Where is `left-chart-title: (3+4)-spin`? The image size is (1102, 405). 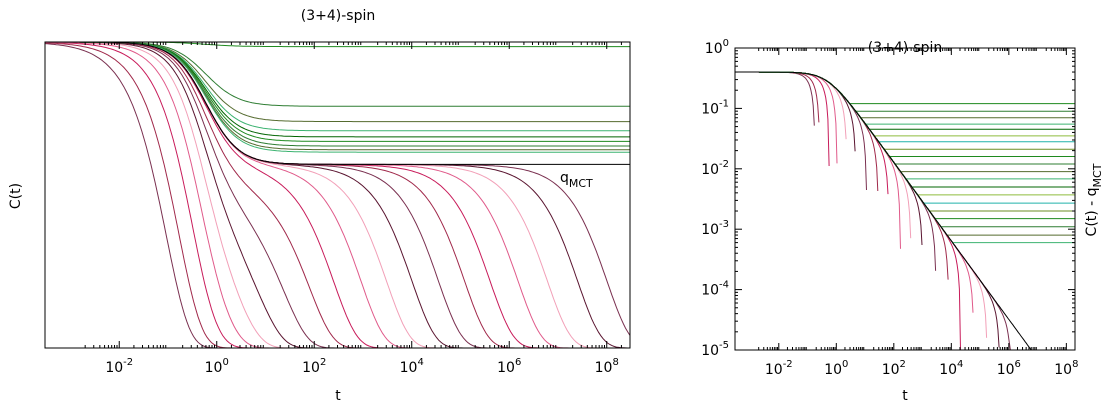
left-chart-title: (3+4)-spin is located at coordinates (338, 16).